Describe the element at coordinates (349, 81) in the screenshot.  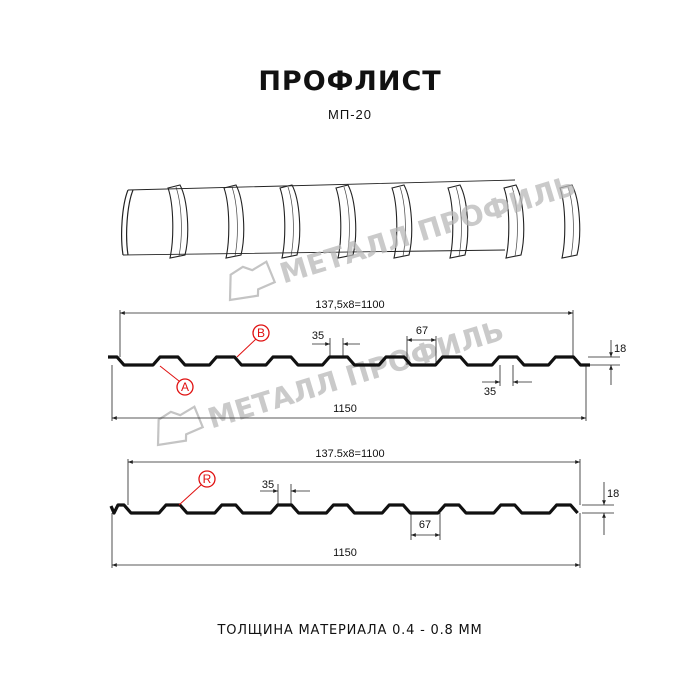
I see `title: ПРОФЛИСТ` at that location.